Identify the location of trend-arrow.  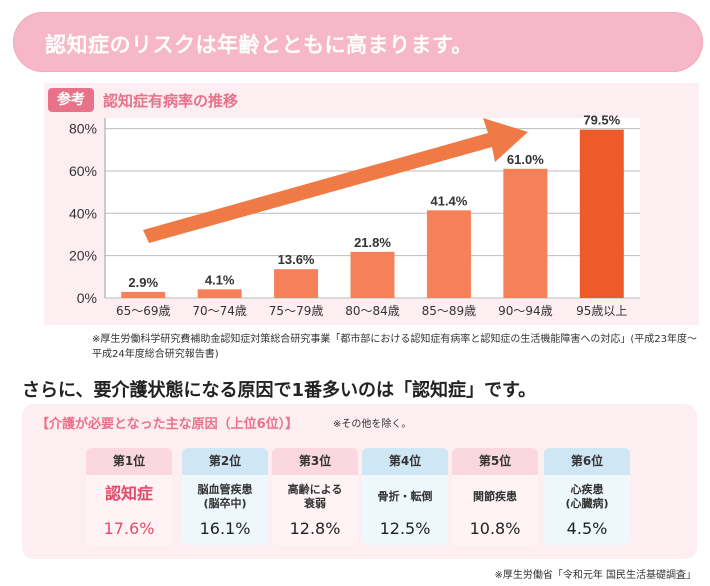
(335, 180).